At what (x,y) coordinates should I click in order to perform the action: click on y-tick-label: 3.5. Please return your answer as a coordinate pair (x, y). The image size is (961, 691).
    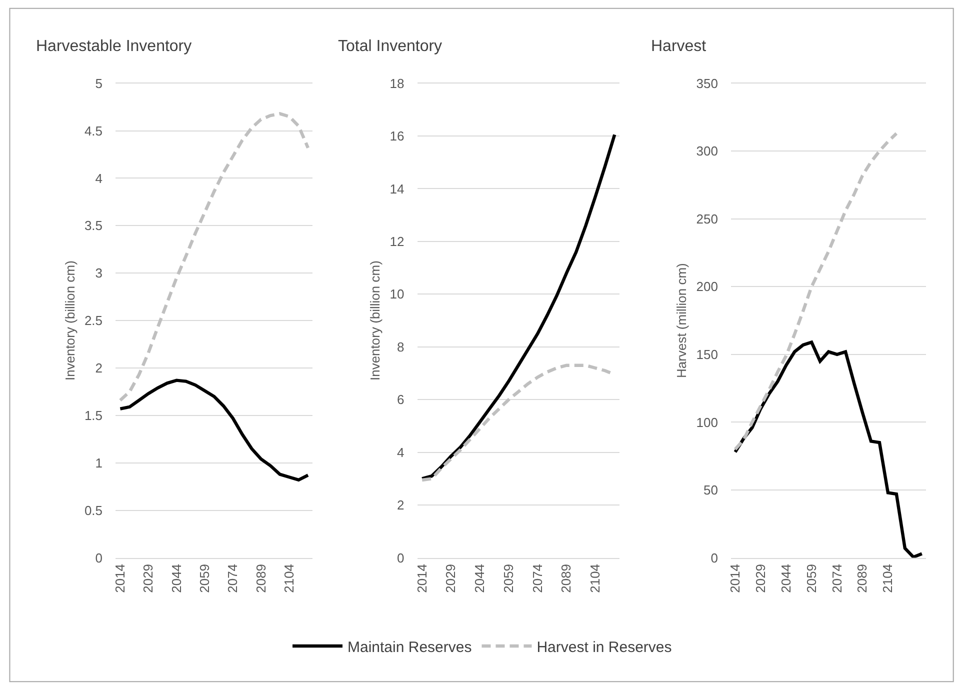
    Looking at the image, I should click on (93, 226).